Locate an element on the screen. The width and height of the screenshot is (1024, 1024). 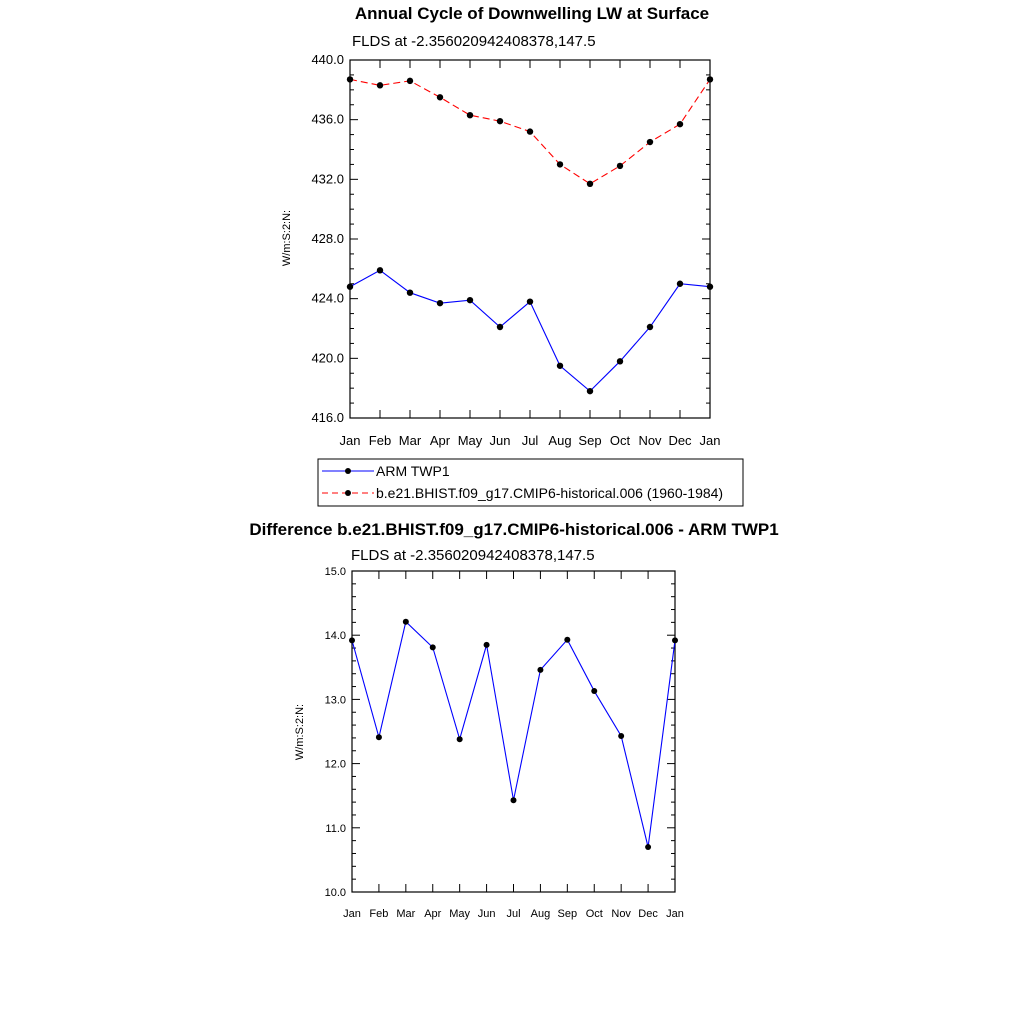
legend-label-arm: ARM TWP1 is located at coordinates (413, 471).